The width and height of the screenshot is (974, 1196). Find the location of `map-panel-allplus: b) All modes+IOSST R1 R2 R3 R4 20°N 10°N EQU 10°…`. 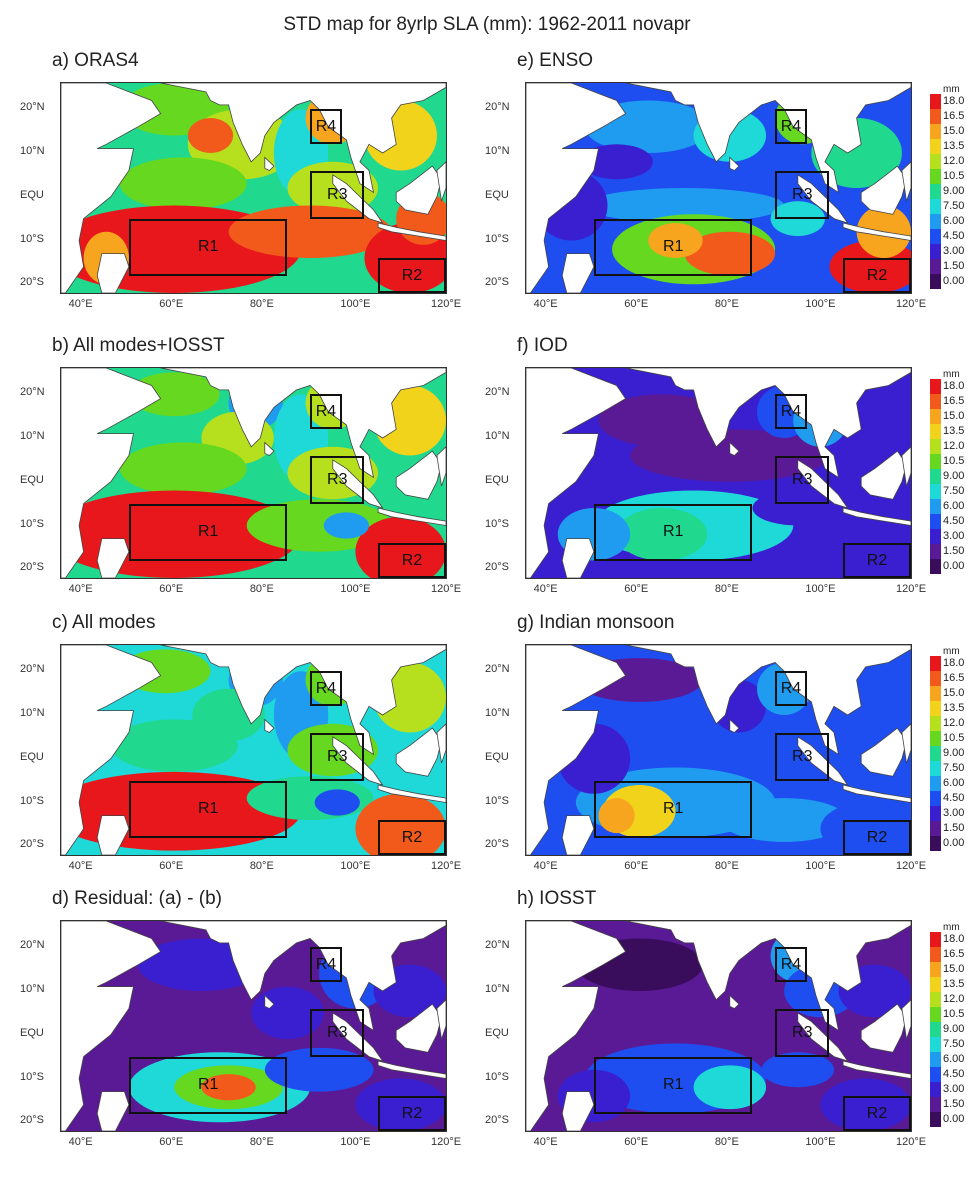

map-panel-allplus: b) All modes+IOSST R1 R2 R3 R4 20°N 10°N EQU 10°… is located at coordinates (230, 465).